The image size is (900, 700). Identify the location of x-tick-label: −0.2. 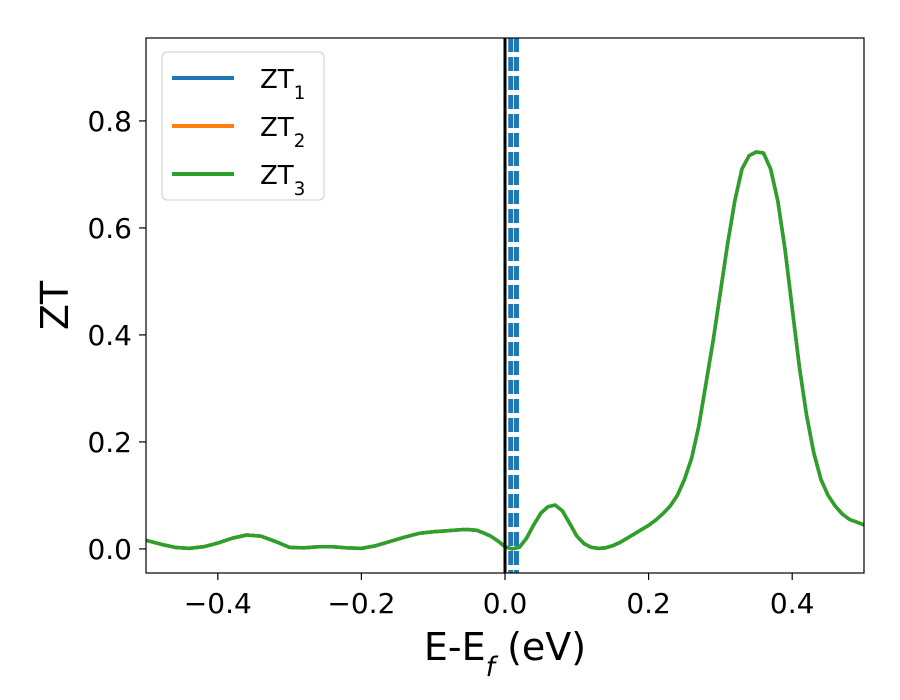
(361, 603).